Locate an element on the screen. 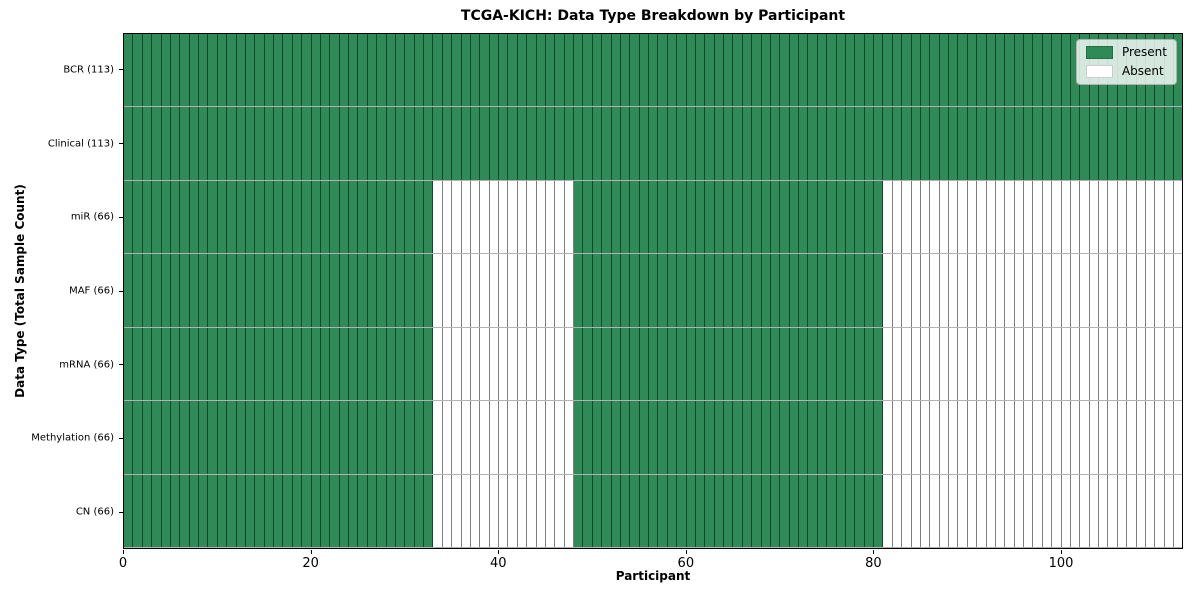 This screenshot has height=600, width=1200. y-tick-mark is located at coordinates (121, 70).